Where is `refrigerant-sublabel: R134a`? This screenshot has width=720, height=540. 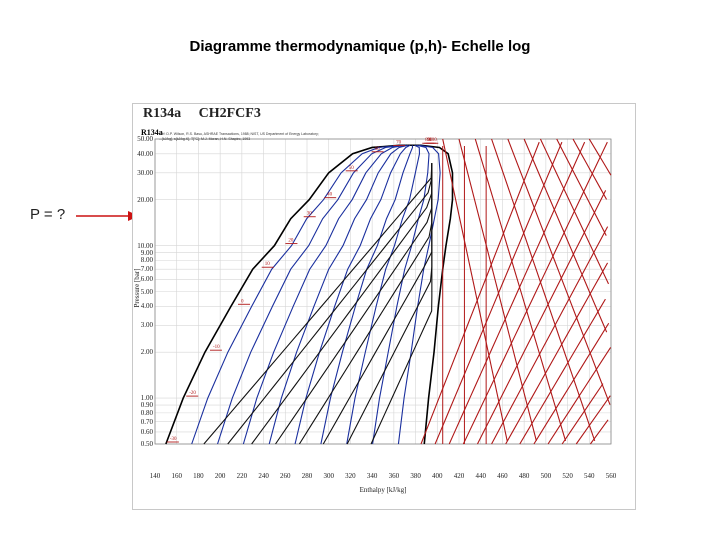
refrigerant-sublabel: R134a is located at coordinates (152, 132).